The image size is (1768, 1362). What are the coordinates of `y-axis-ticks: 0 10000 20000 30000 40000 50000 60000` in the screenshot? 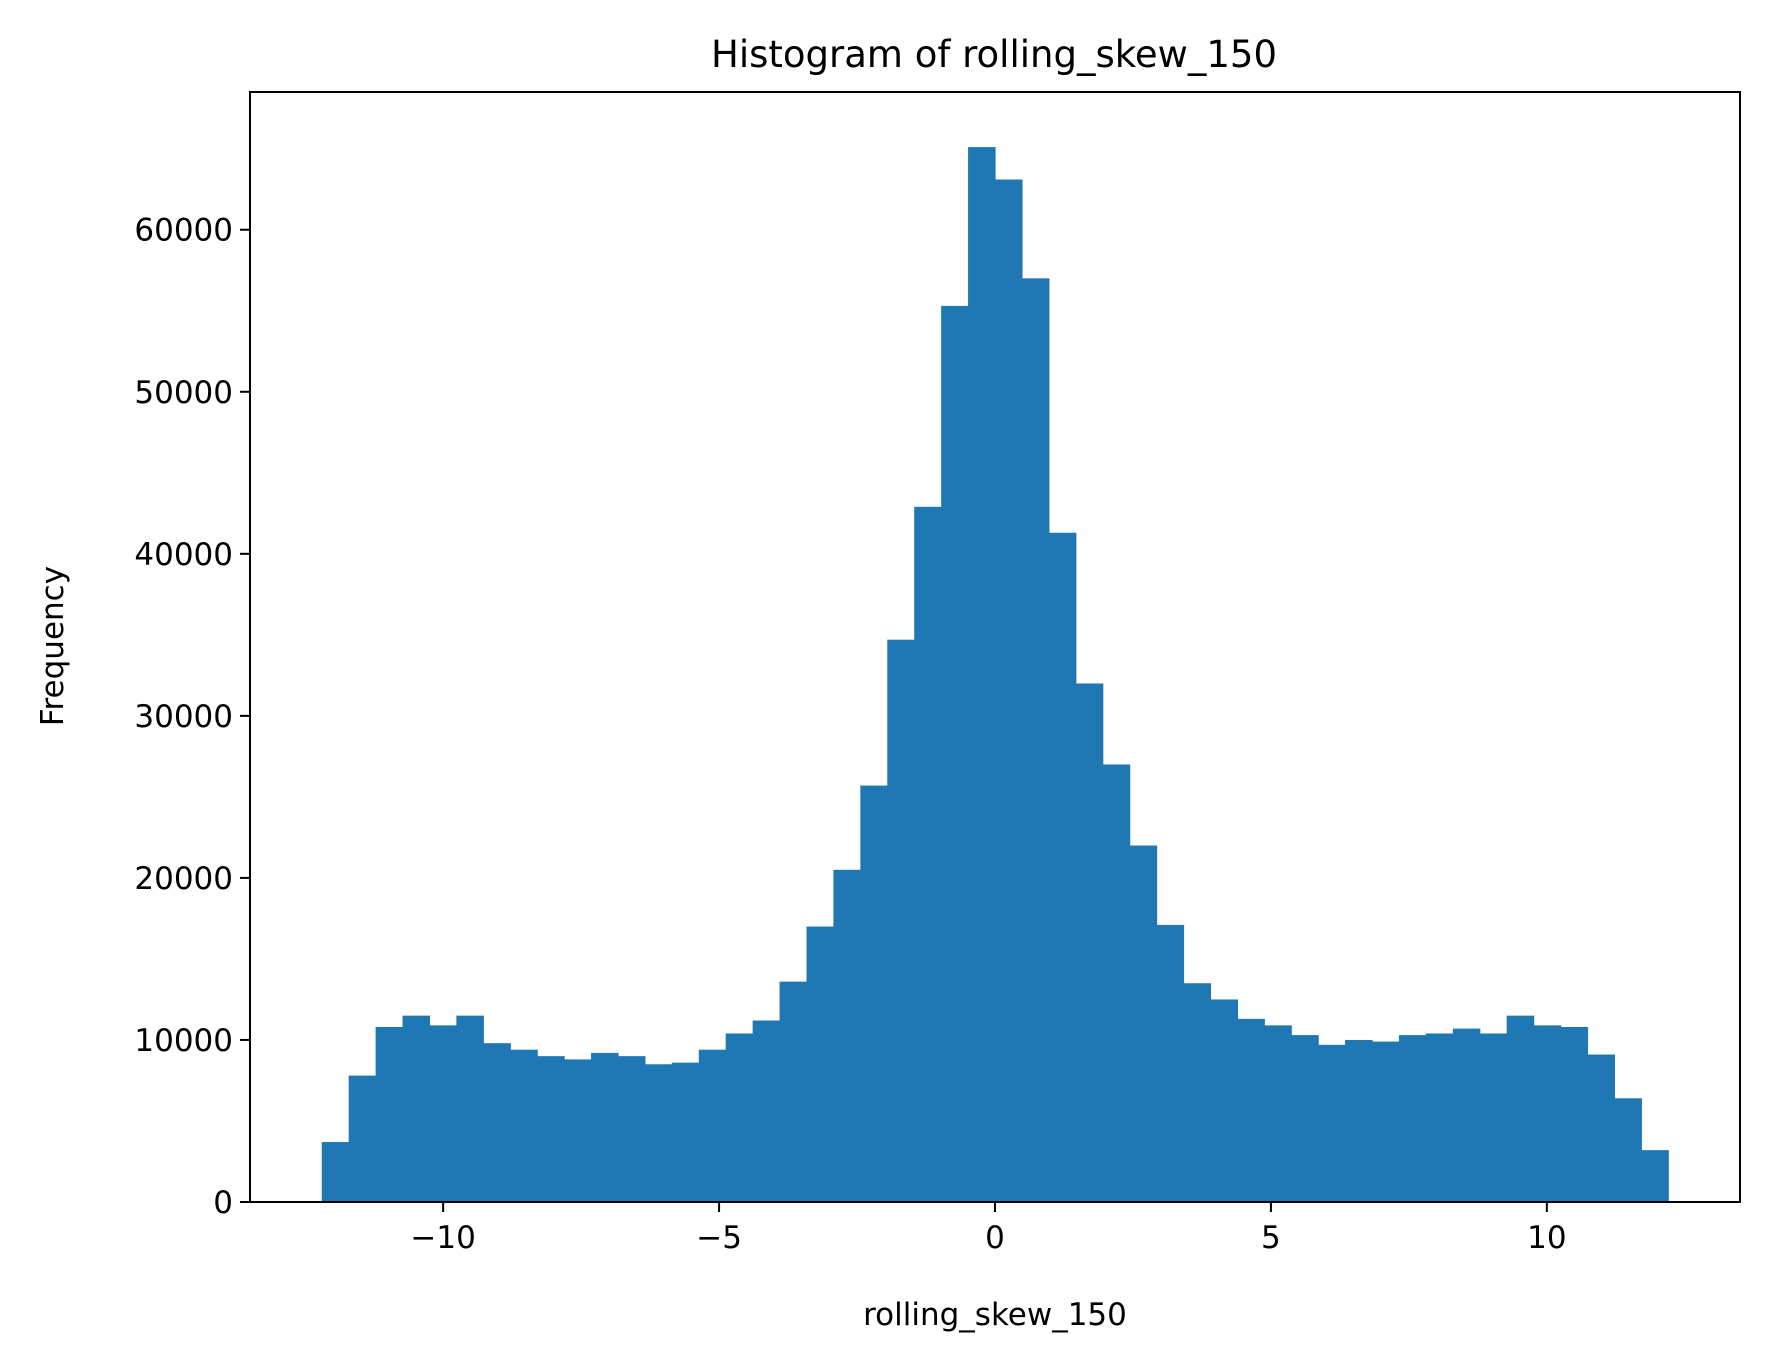 It's located at (192, 717).